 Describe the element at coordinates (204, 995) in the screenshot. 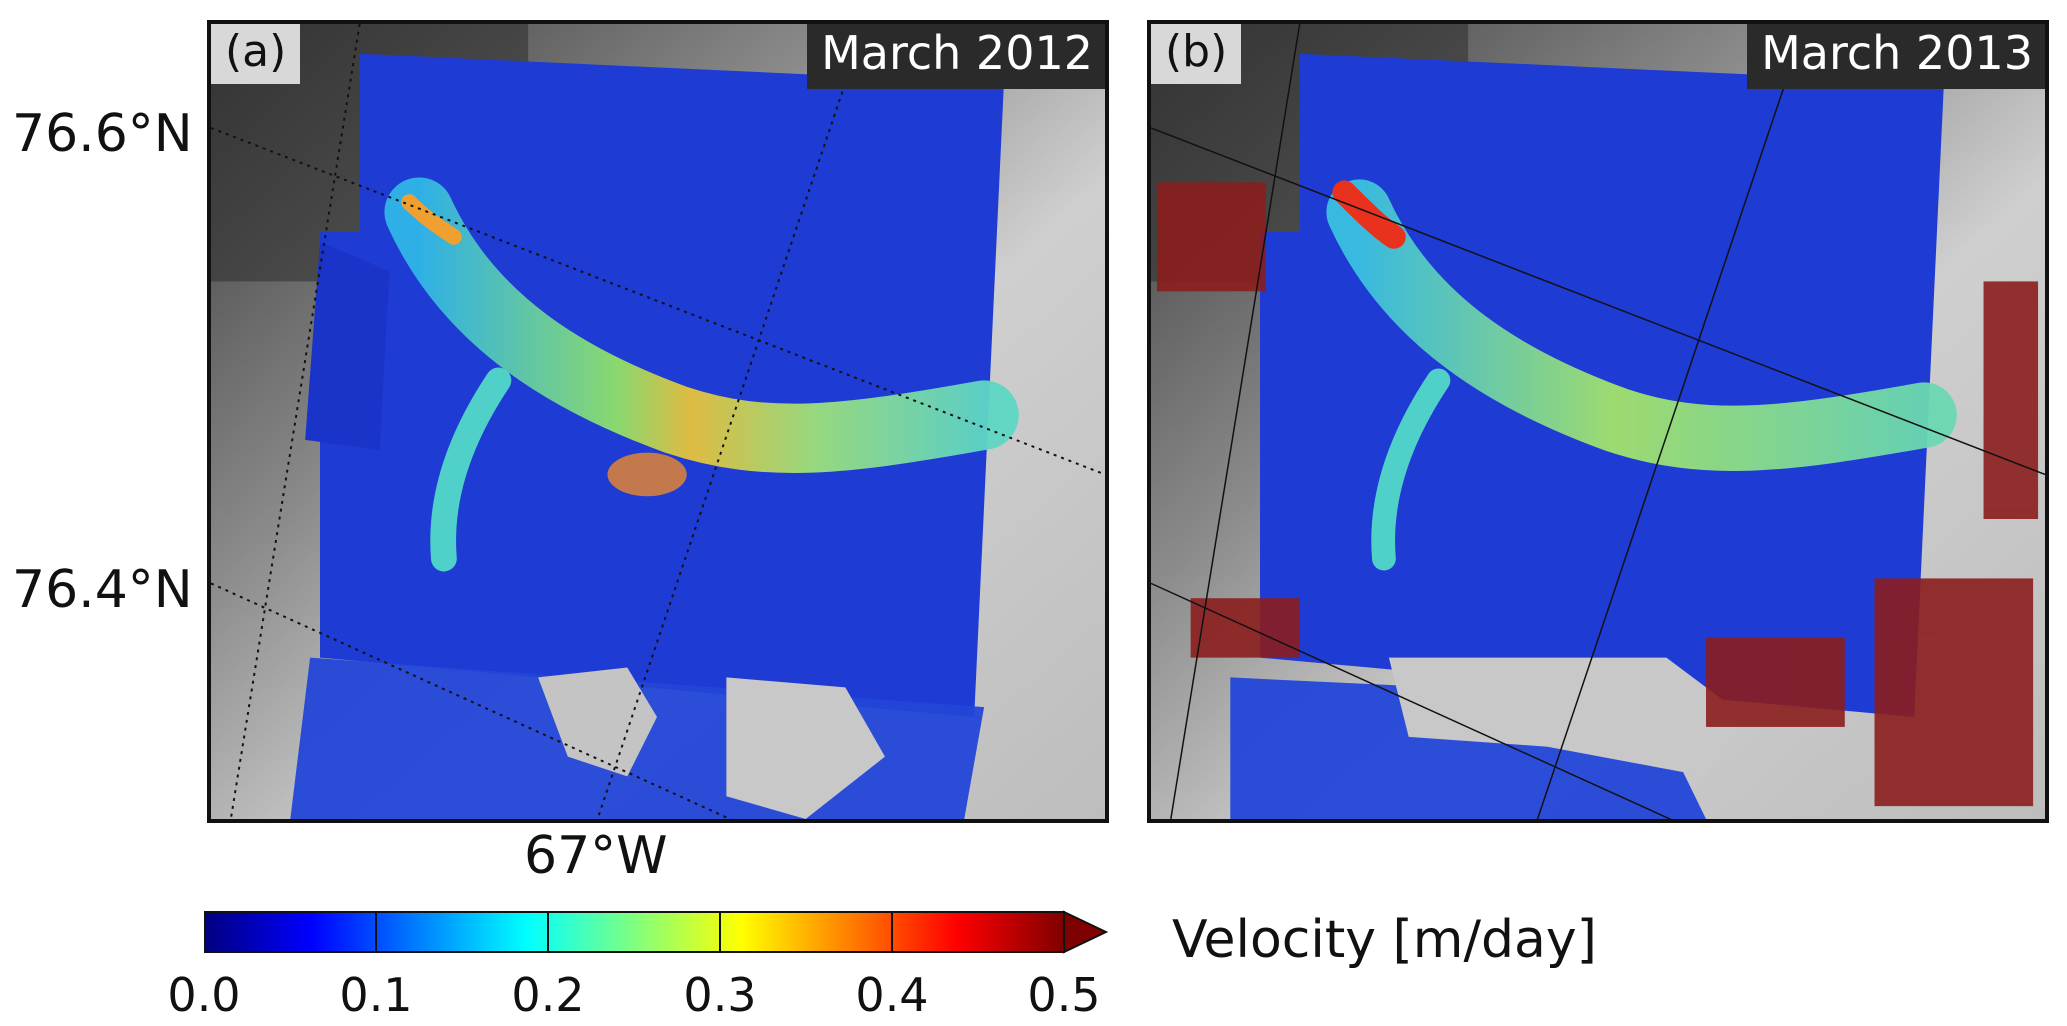

I see `colorbar-tick: 0.0` at that location.